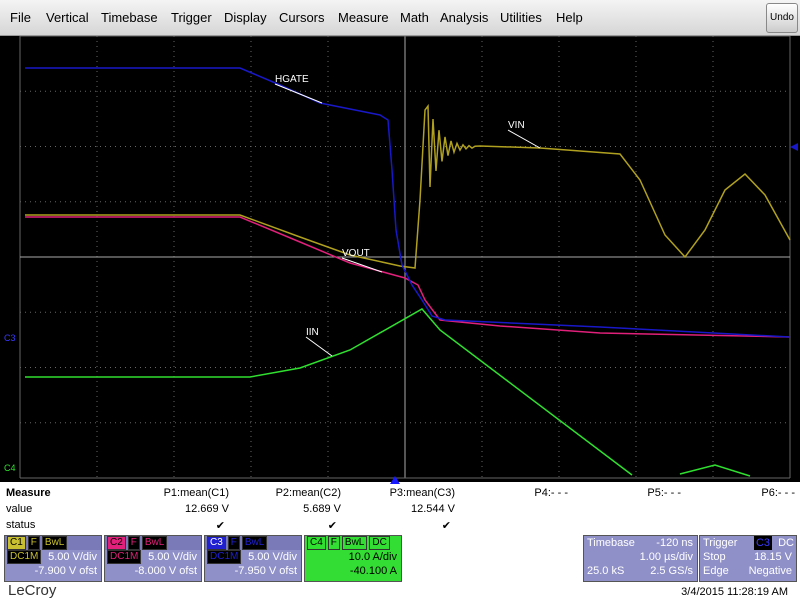  I want to click on timestamp: 3/4/2015 11:28:19 AM, so click(734, 592).